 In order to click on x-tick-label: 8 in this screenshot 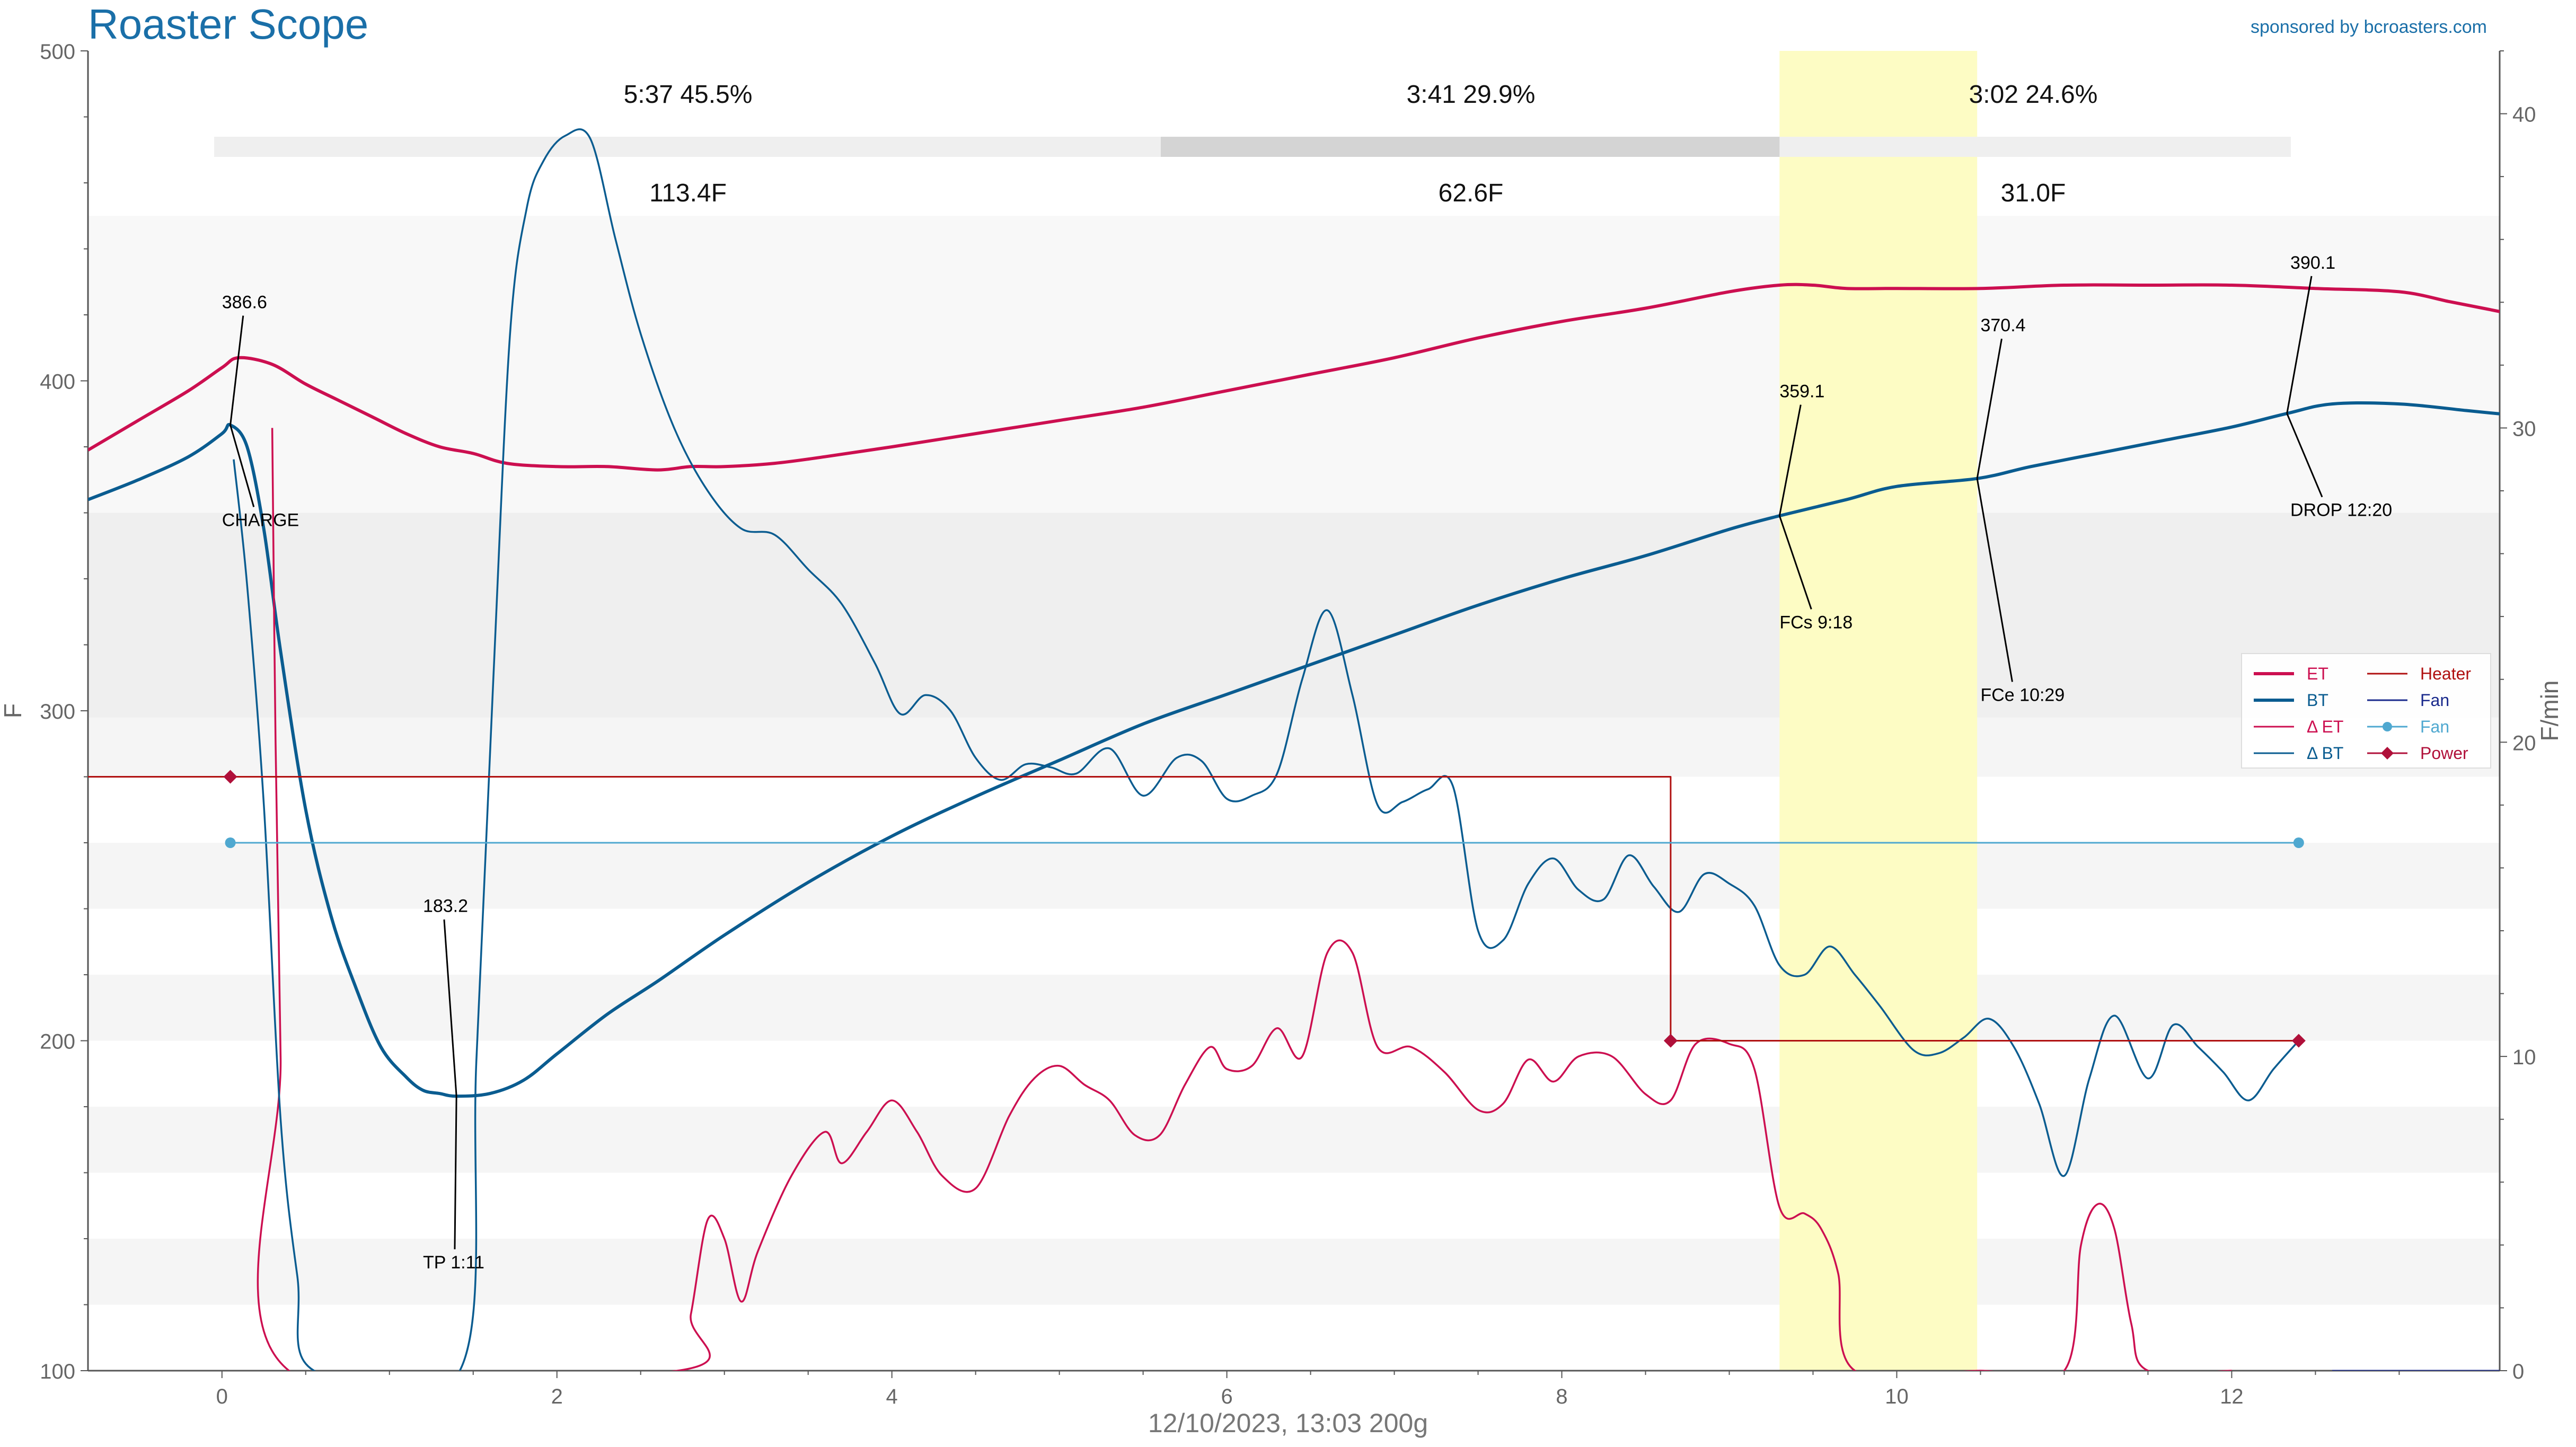, I will do `click(1561, 1396)`.